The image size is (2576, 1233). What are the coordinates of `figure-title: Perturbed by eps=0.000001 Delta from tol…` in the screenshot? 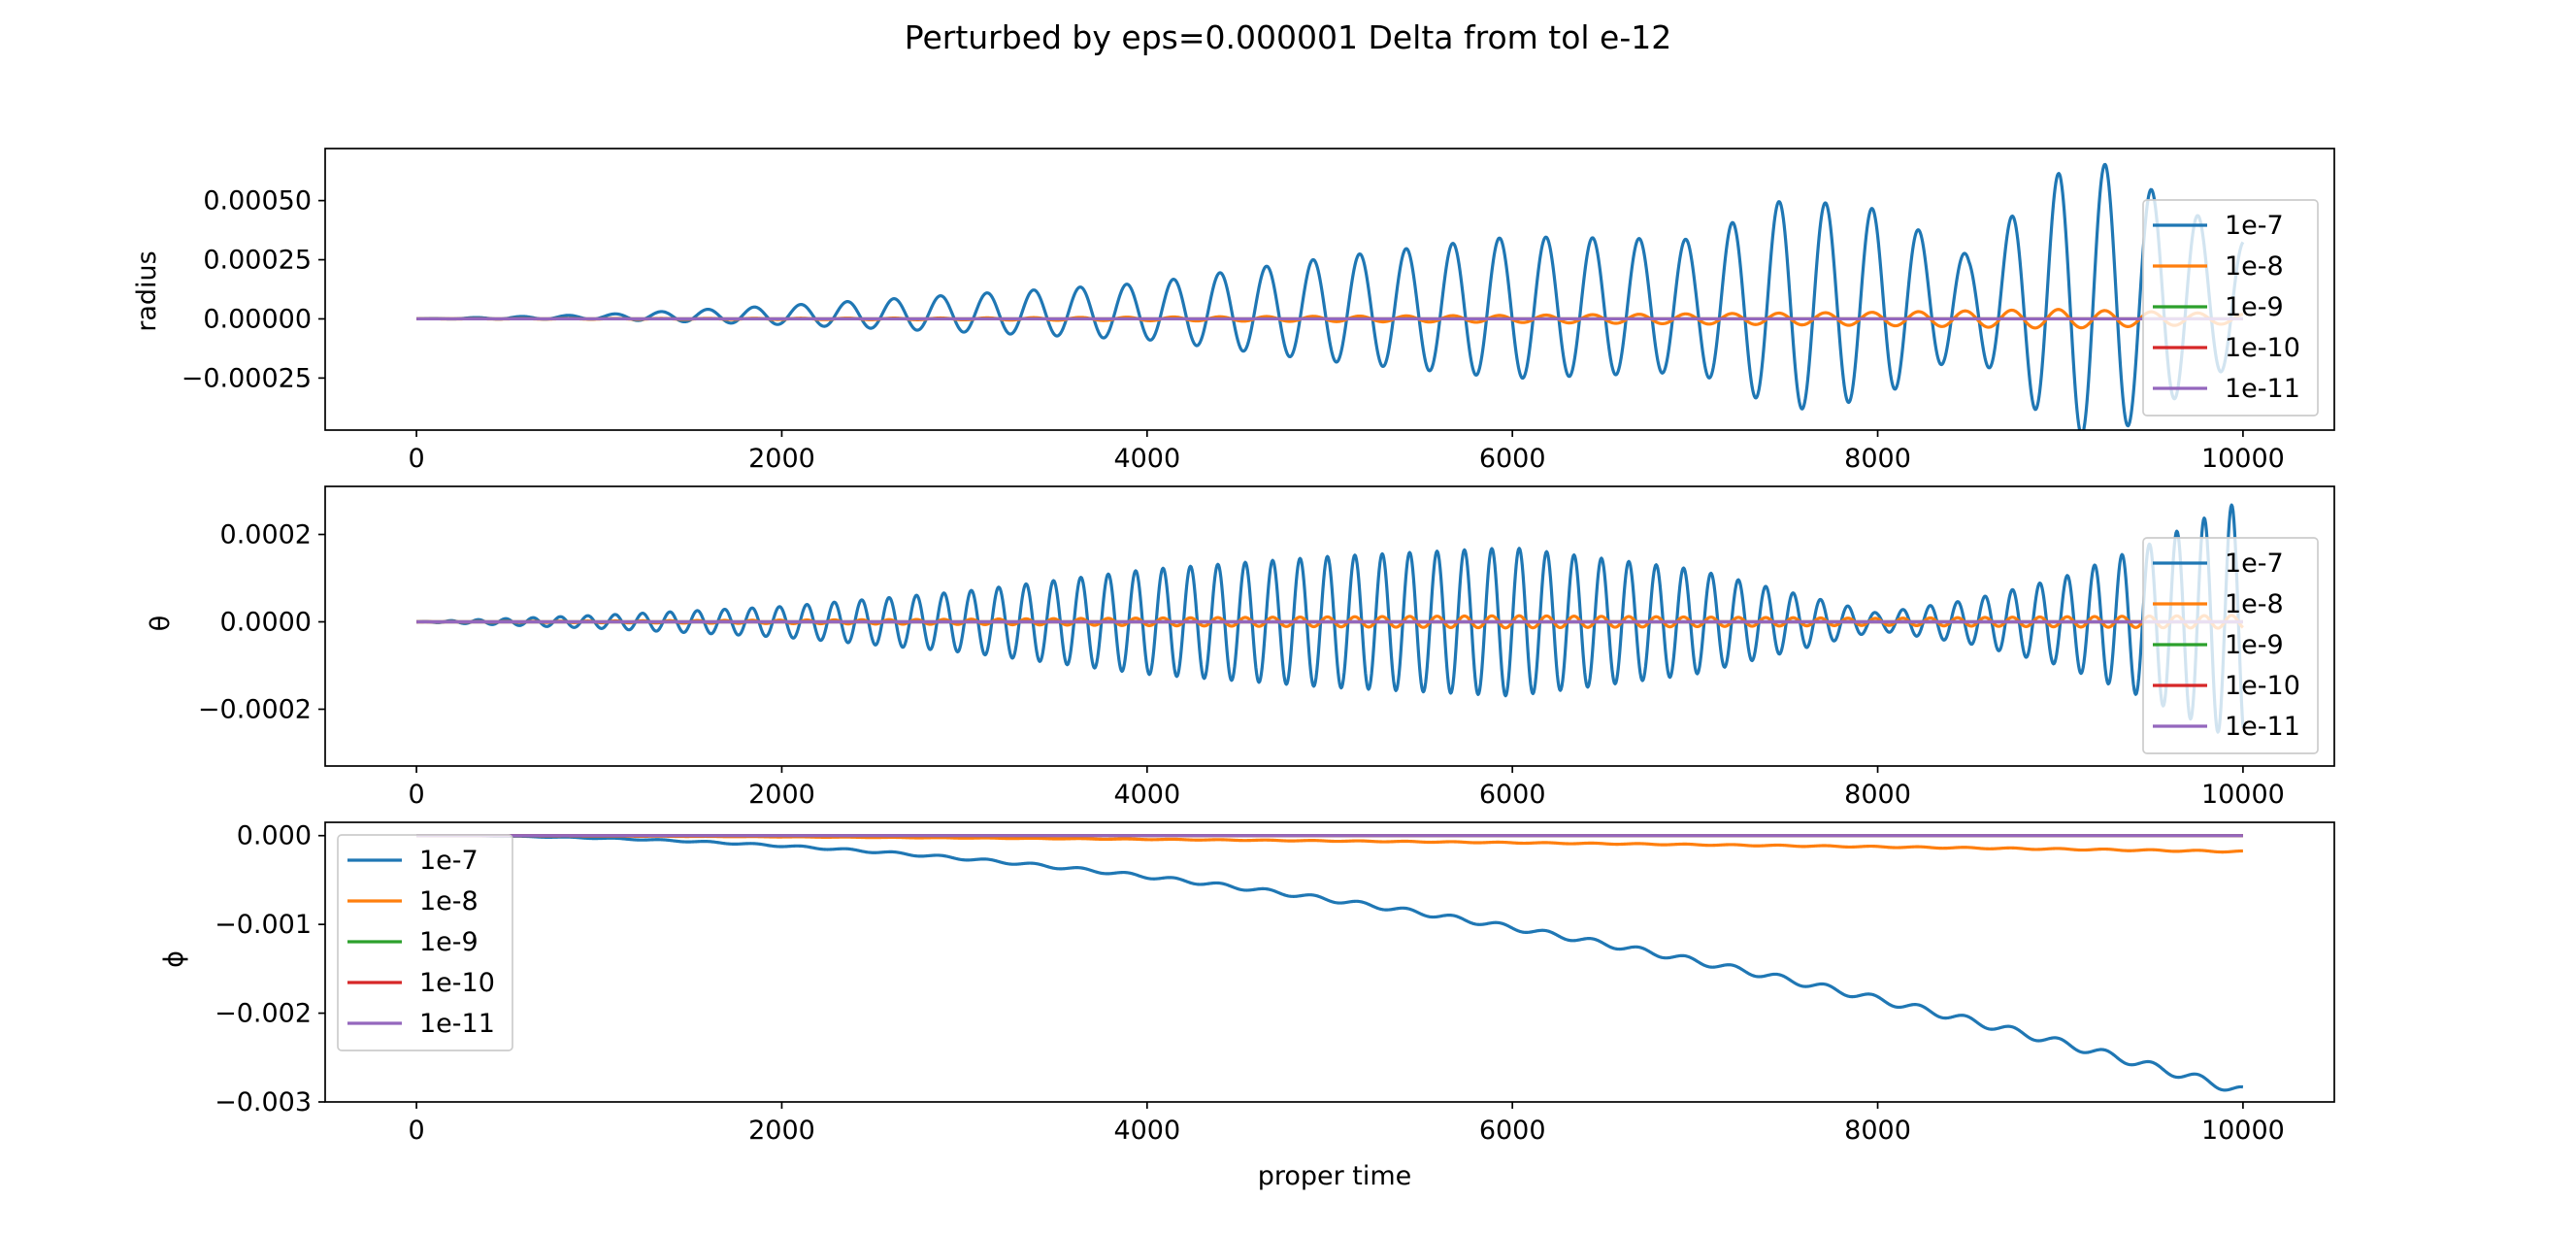 It's located at (1289, 37).